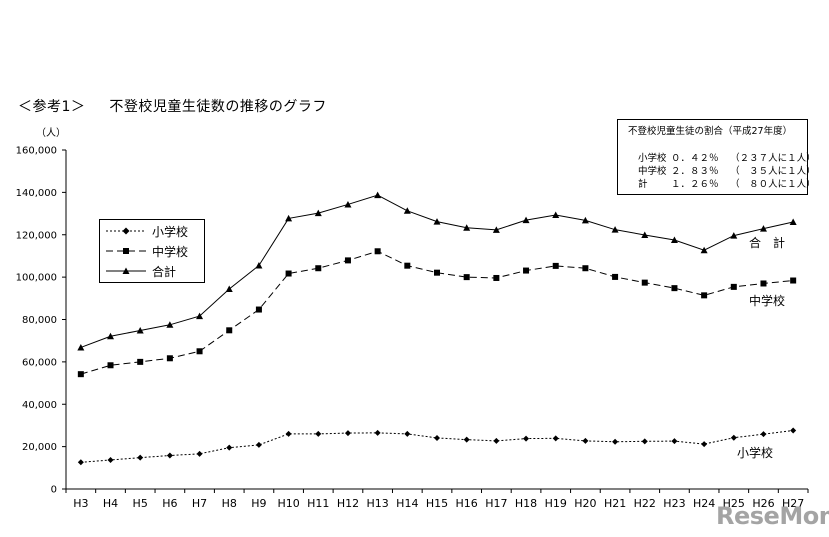 The width and height of the screenshot is (829, 537). What do you see at coordinates (767, 242) in the screenshot?
I see `series-label-total: 合 計` at bounding box center [767, 242].